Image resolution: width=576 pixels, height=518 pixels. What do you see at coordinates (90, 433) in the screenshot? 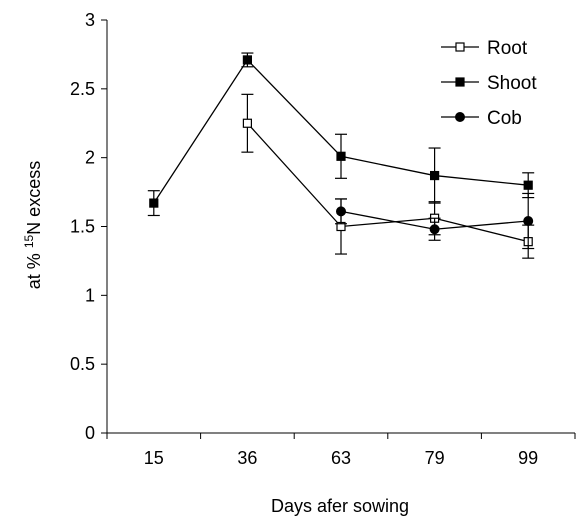
I see `y-tick-label: 0` at bounding box center [90, 433].